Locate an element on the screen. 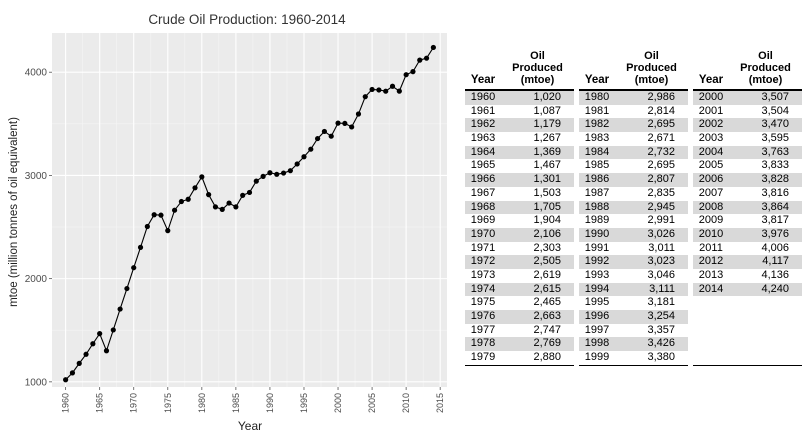 The height and width of the screenshot is (440, 805). table-row: 1964 1,369 is located at coordinates (519, 152).